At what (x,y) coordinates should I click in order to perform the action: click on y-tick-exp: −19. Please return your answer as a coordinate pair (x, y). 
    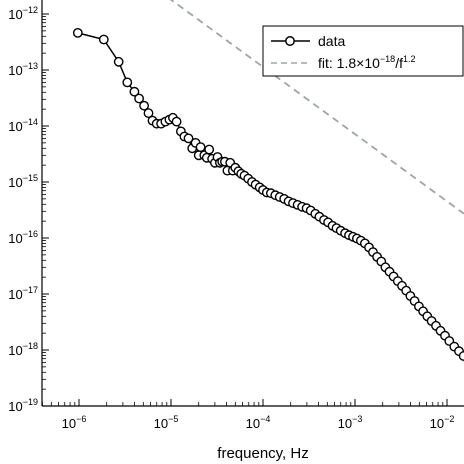
    Looking at the image, I should click on (30, 402).